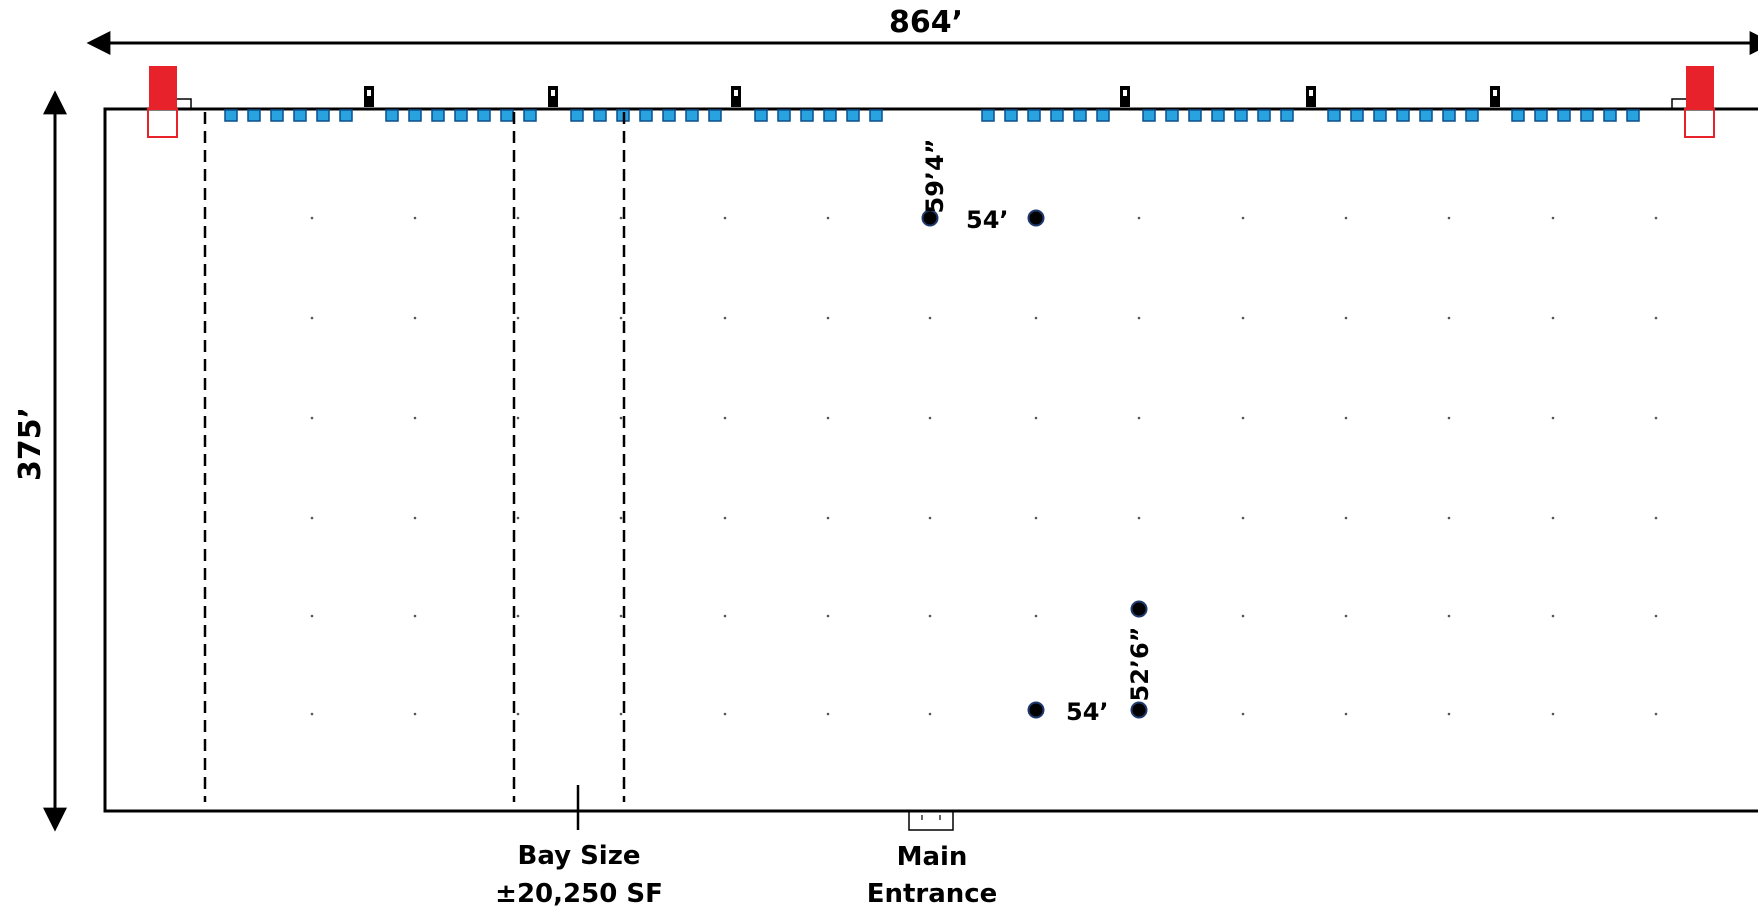  What do you see at coordinates (932, 894) in the screenshot?
I see `main-entrance-label-2: Entrance` at bounding box center [932, 894].